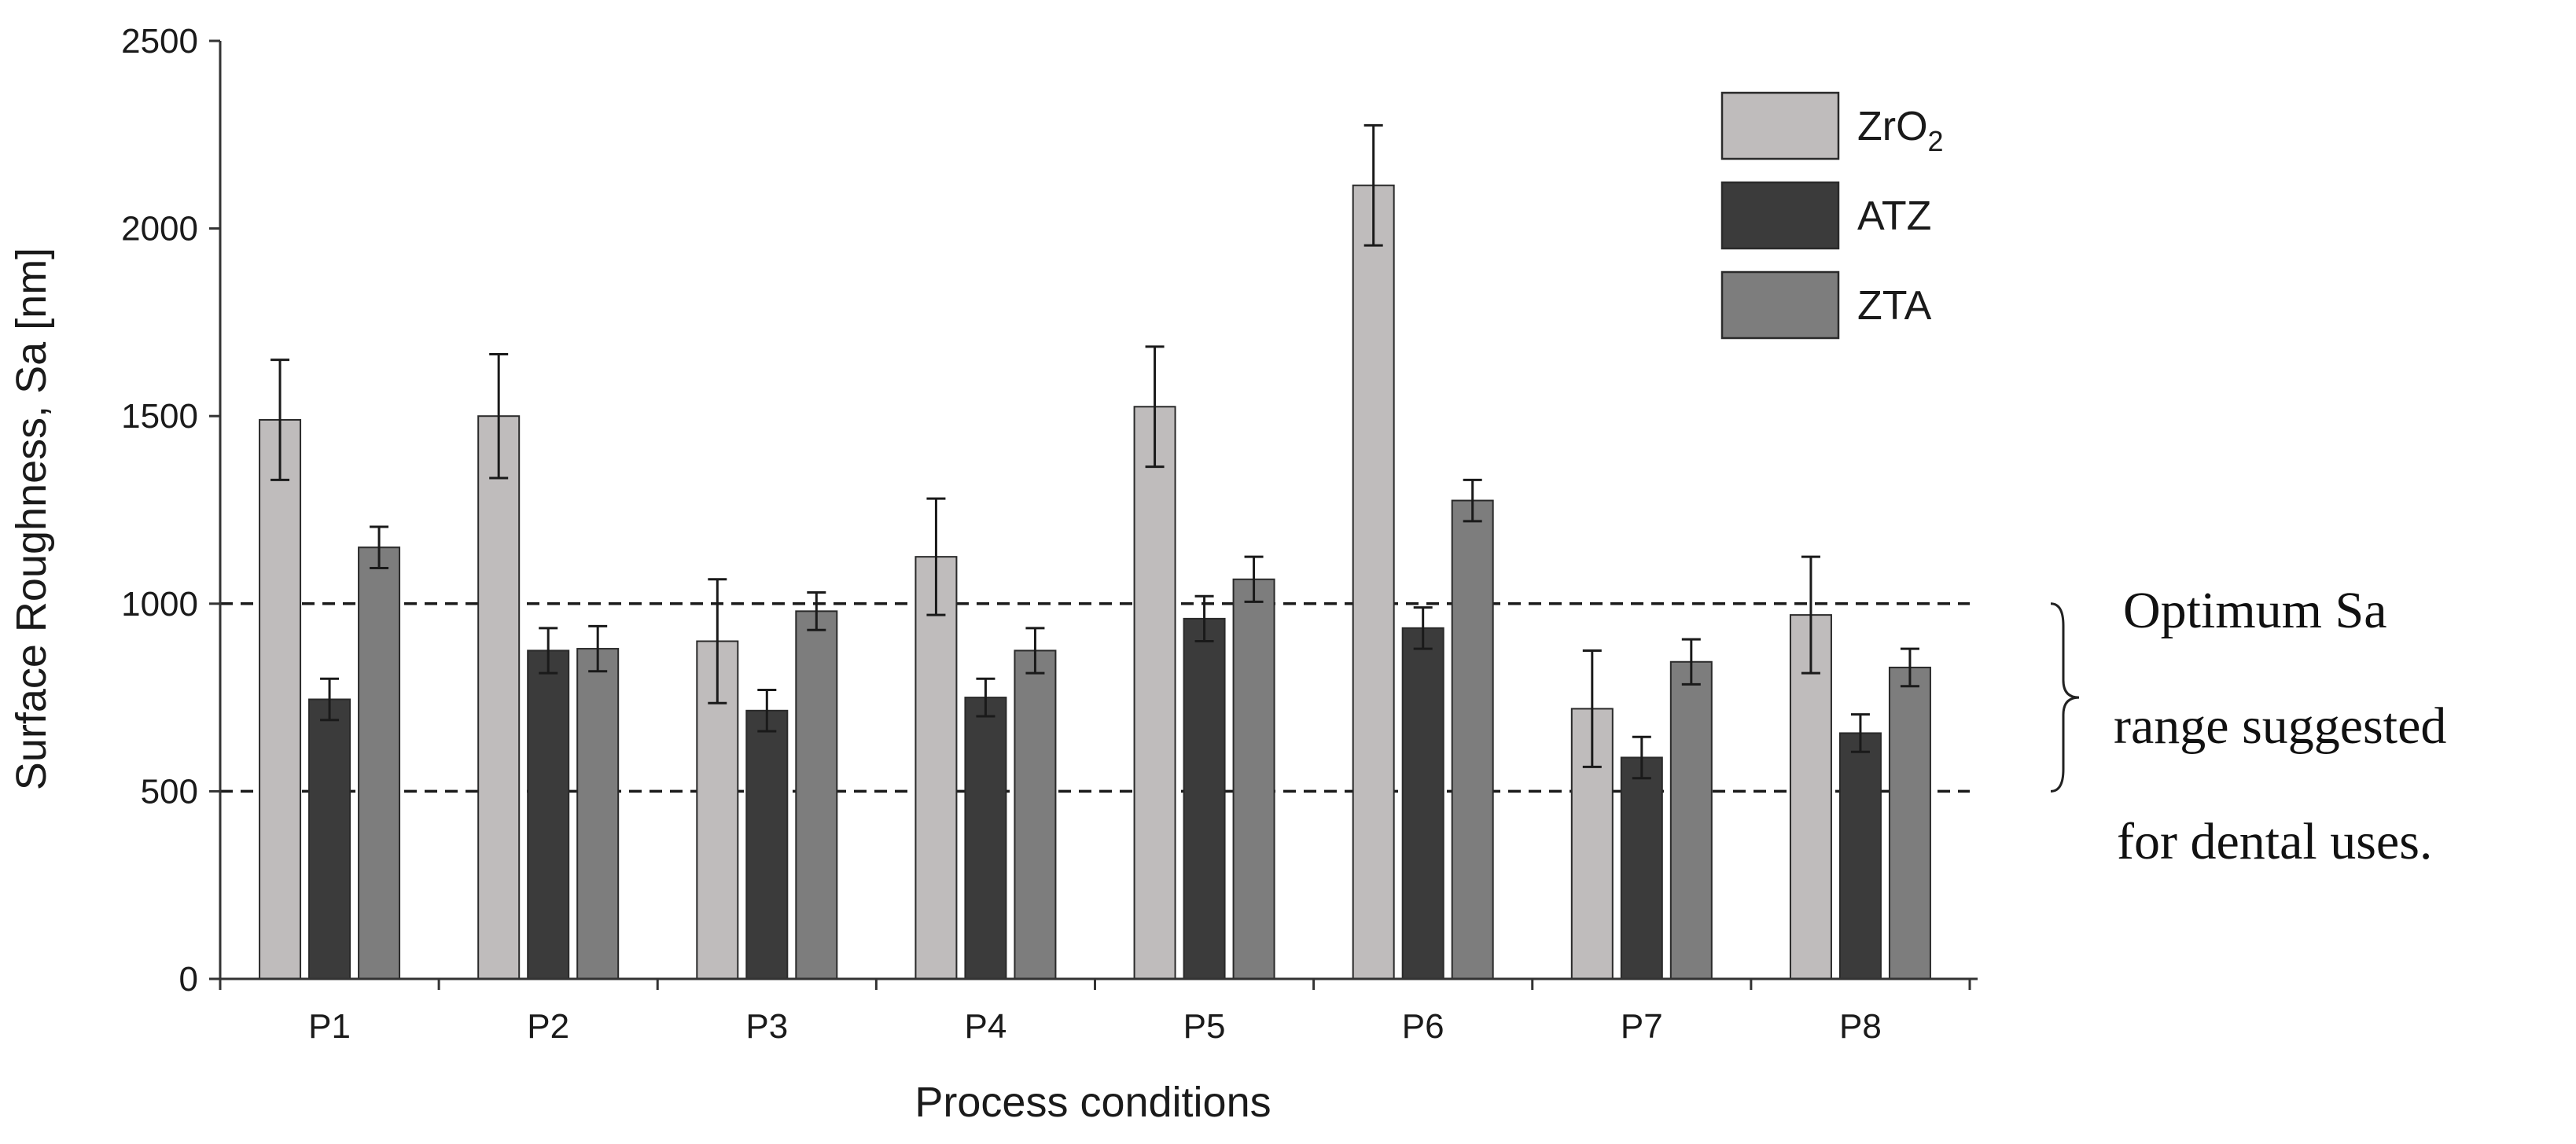 Image resolution: width=2576 pixels, height=1144 pixels. I want to click on x-tick-label-p6: P6, so click(1423, 1026).